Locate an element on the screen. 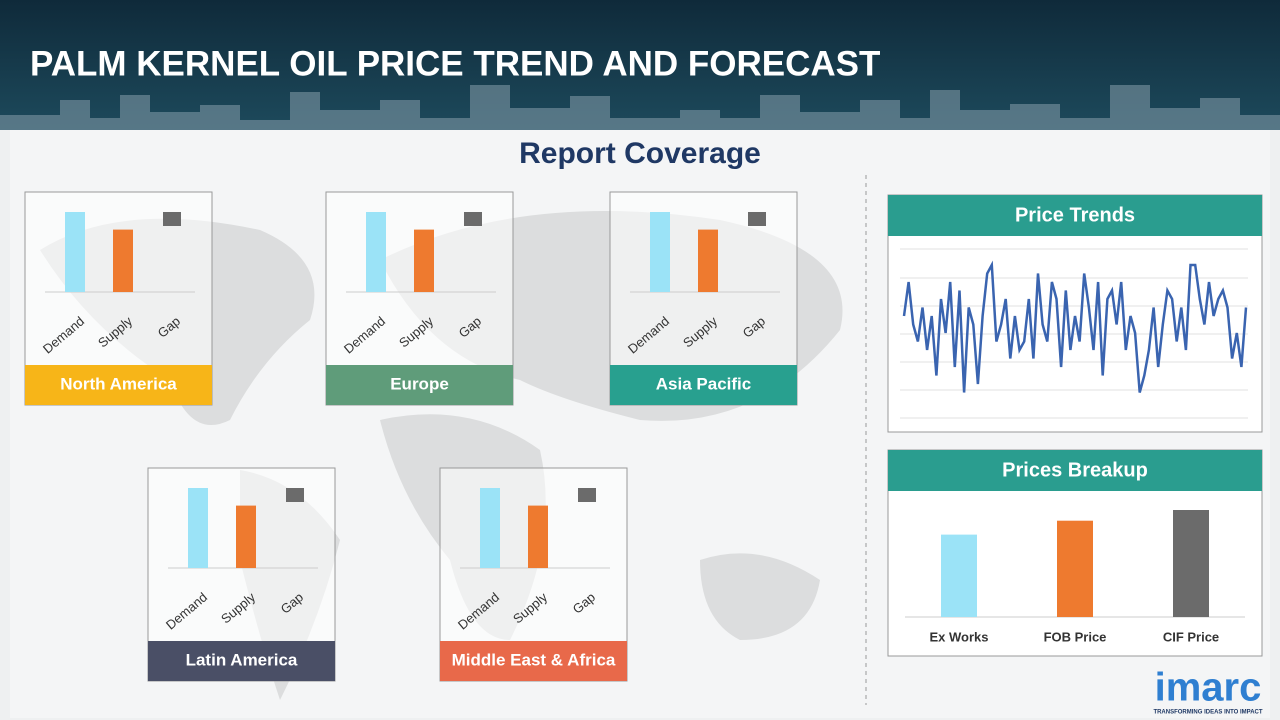 Image resolution: width=1280 pixels, height=720 pixels. region-label: Europe is located at coordinates (419, 383).